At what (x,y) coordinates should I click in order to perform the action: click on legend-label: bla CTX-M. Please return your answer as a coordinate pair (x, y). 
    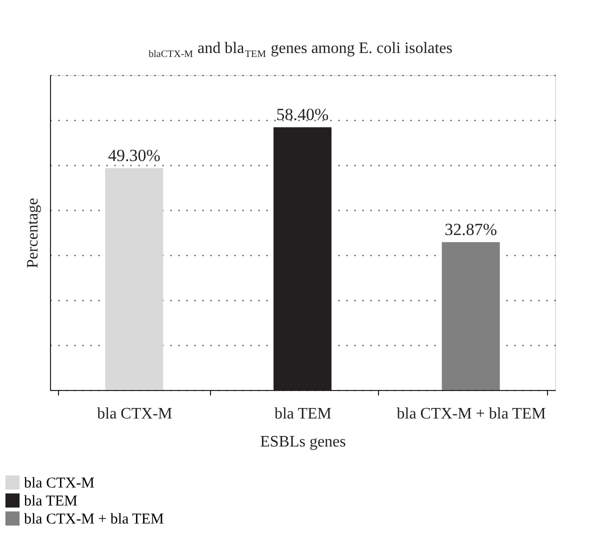
    Looking at the image, I should click on (59, 484).